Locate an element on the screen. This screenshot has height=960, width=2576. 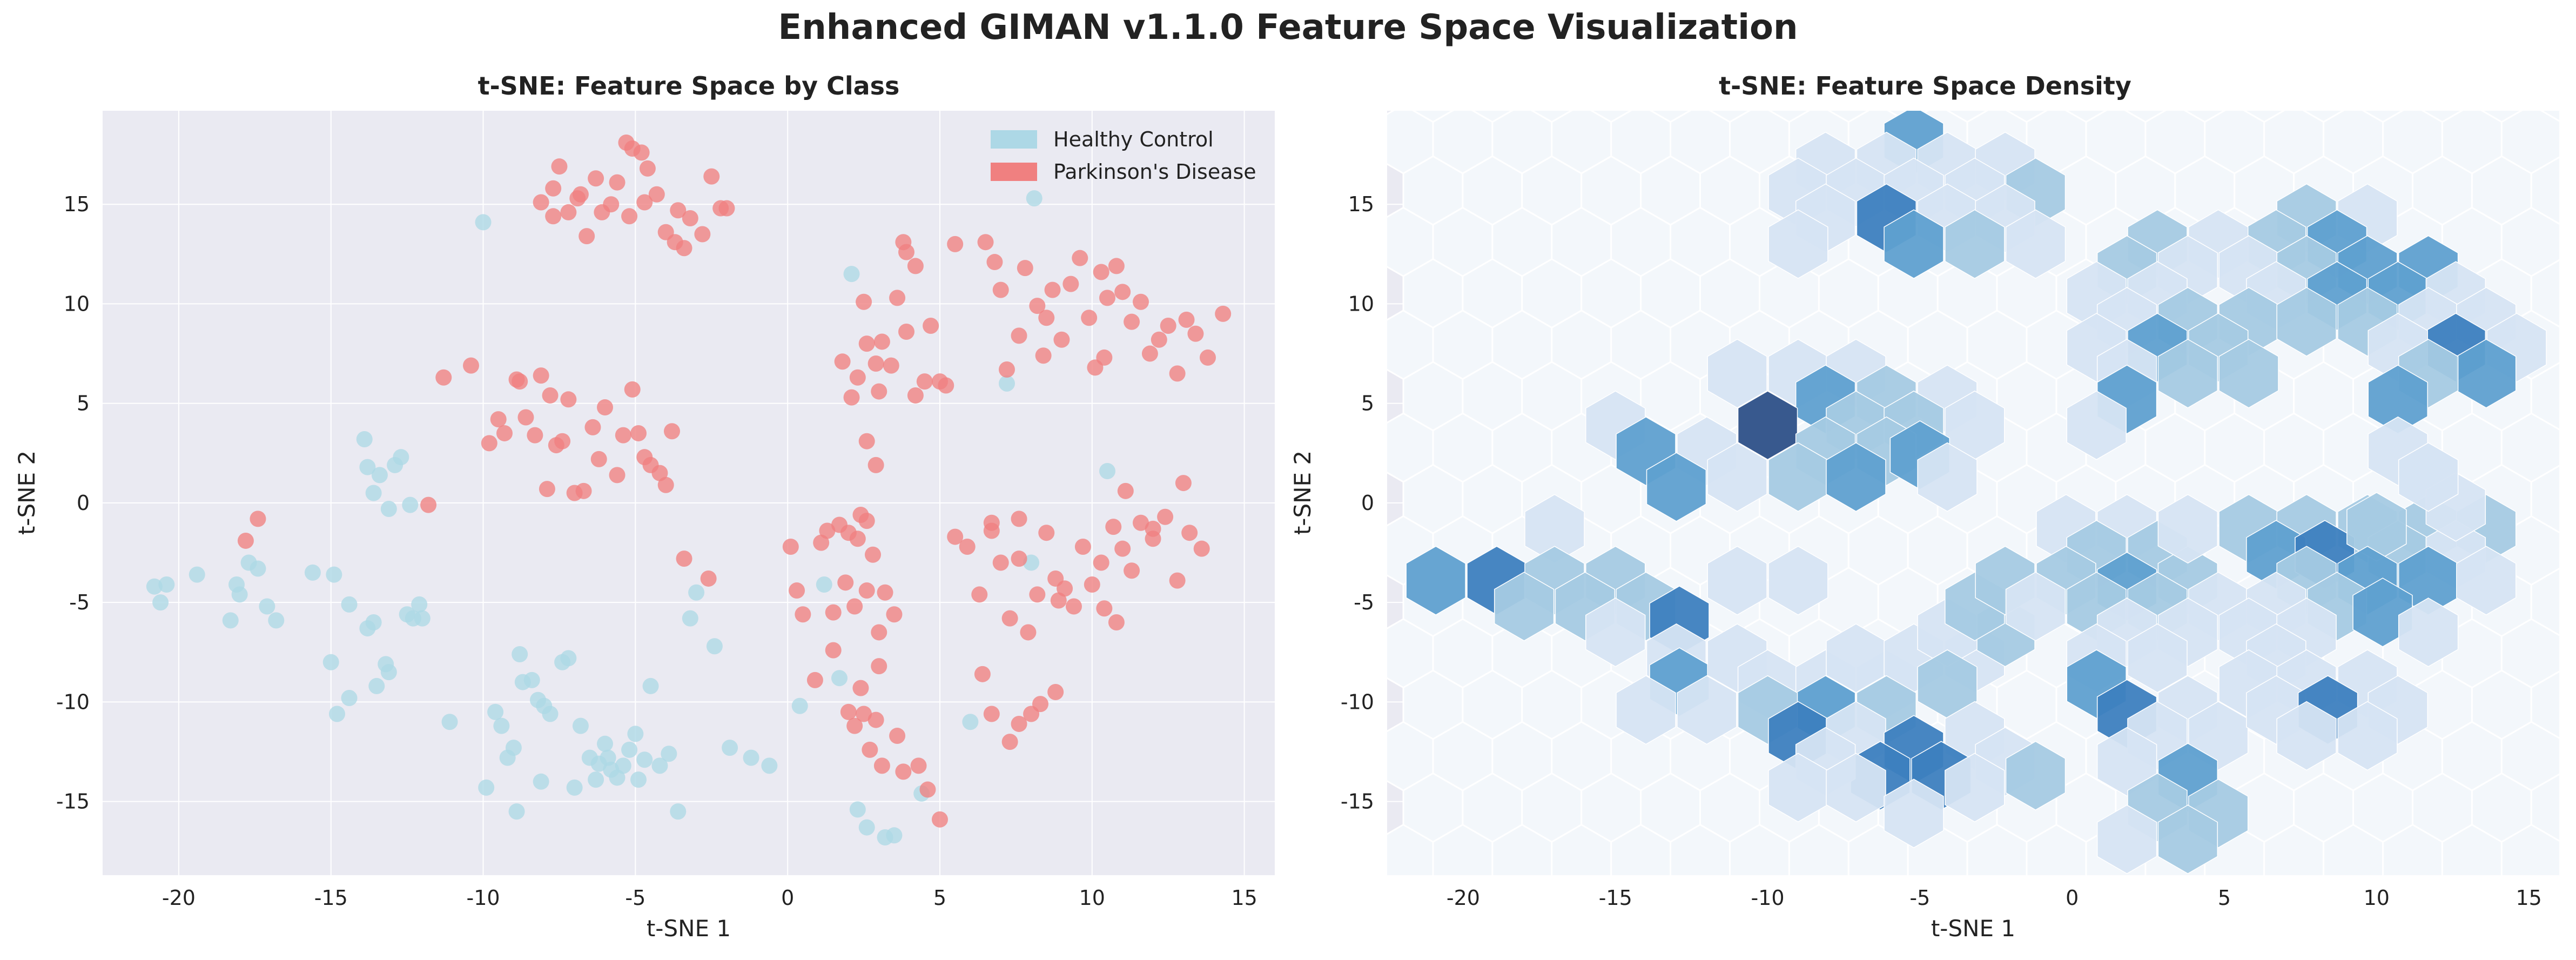
y-axis-label: t-SNE 2 is located at coordinates (1302, 493).